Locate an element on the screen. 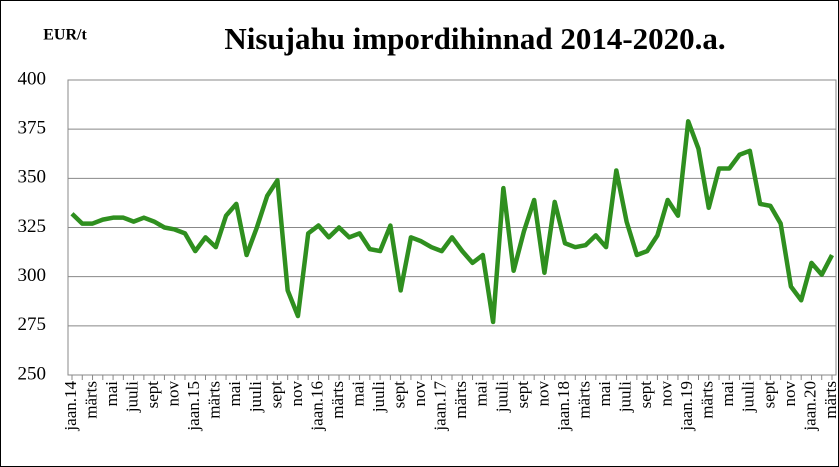 The width and height of the screenshot is (839, 467). y-tick-label: 250 is located at coordinates (32, 373).